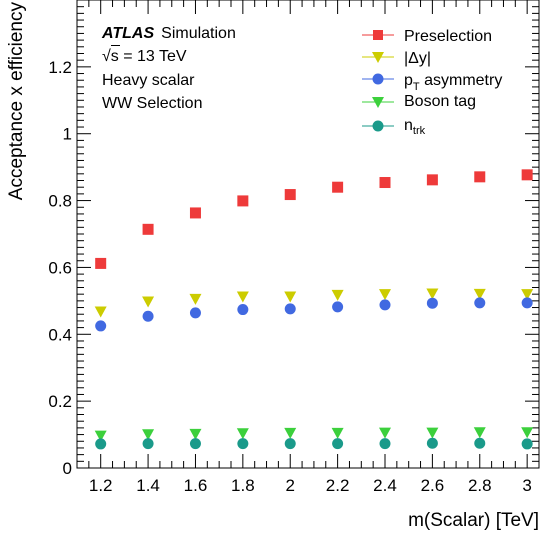 This screenshot has width=548, height=535. Describe the element at coordinates (429, 58) in the screenshot. I see `legend-label-dy-post: |` at that location.